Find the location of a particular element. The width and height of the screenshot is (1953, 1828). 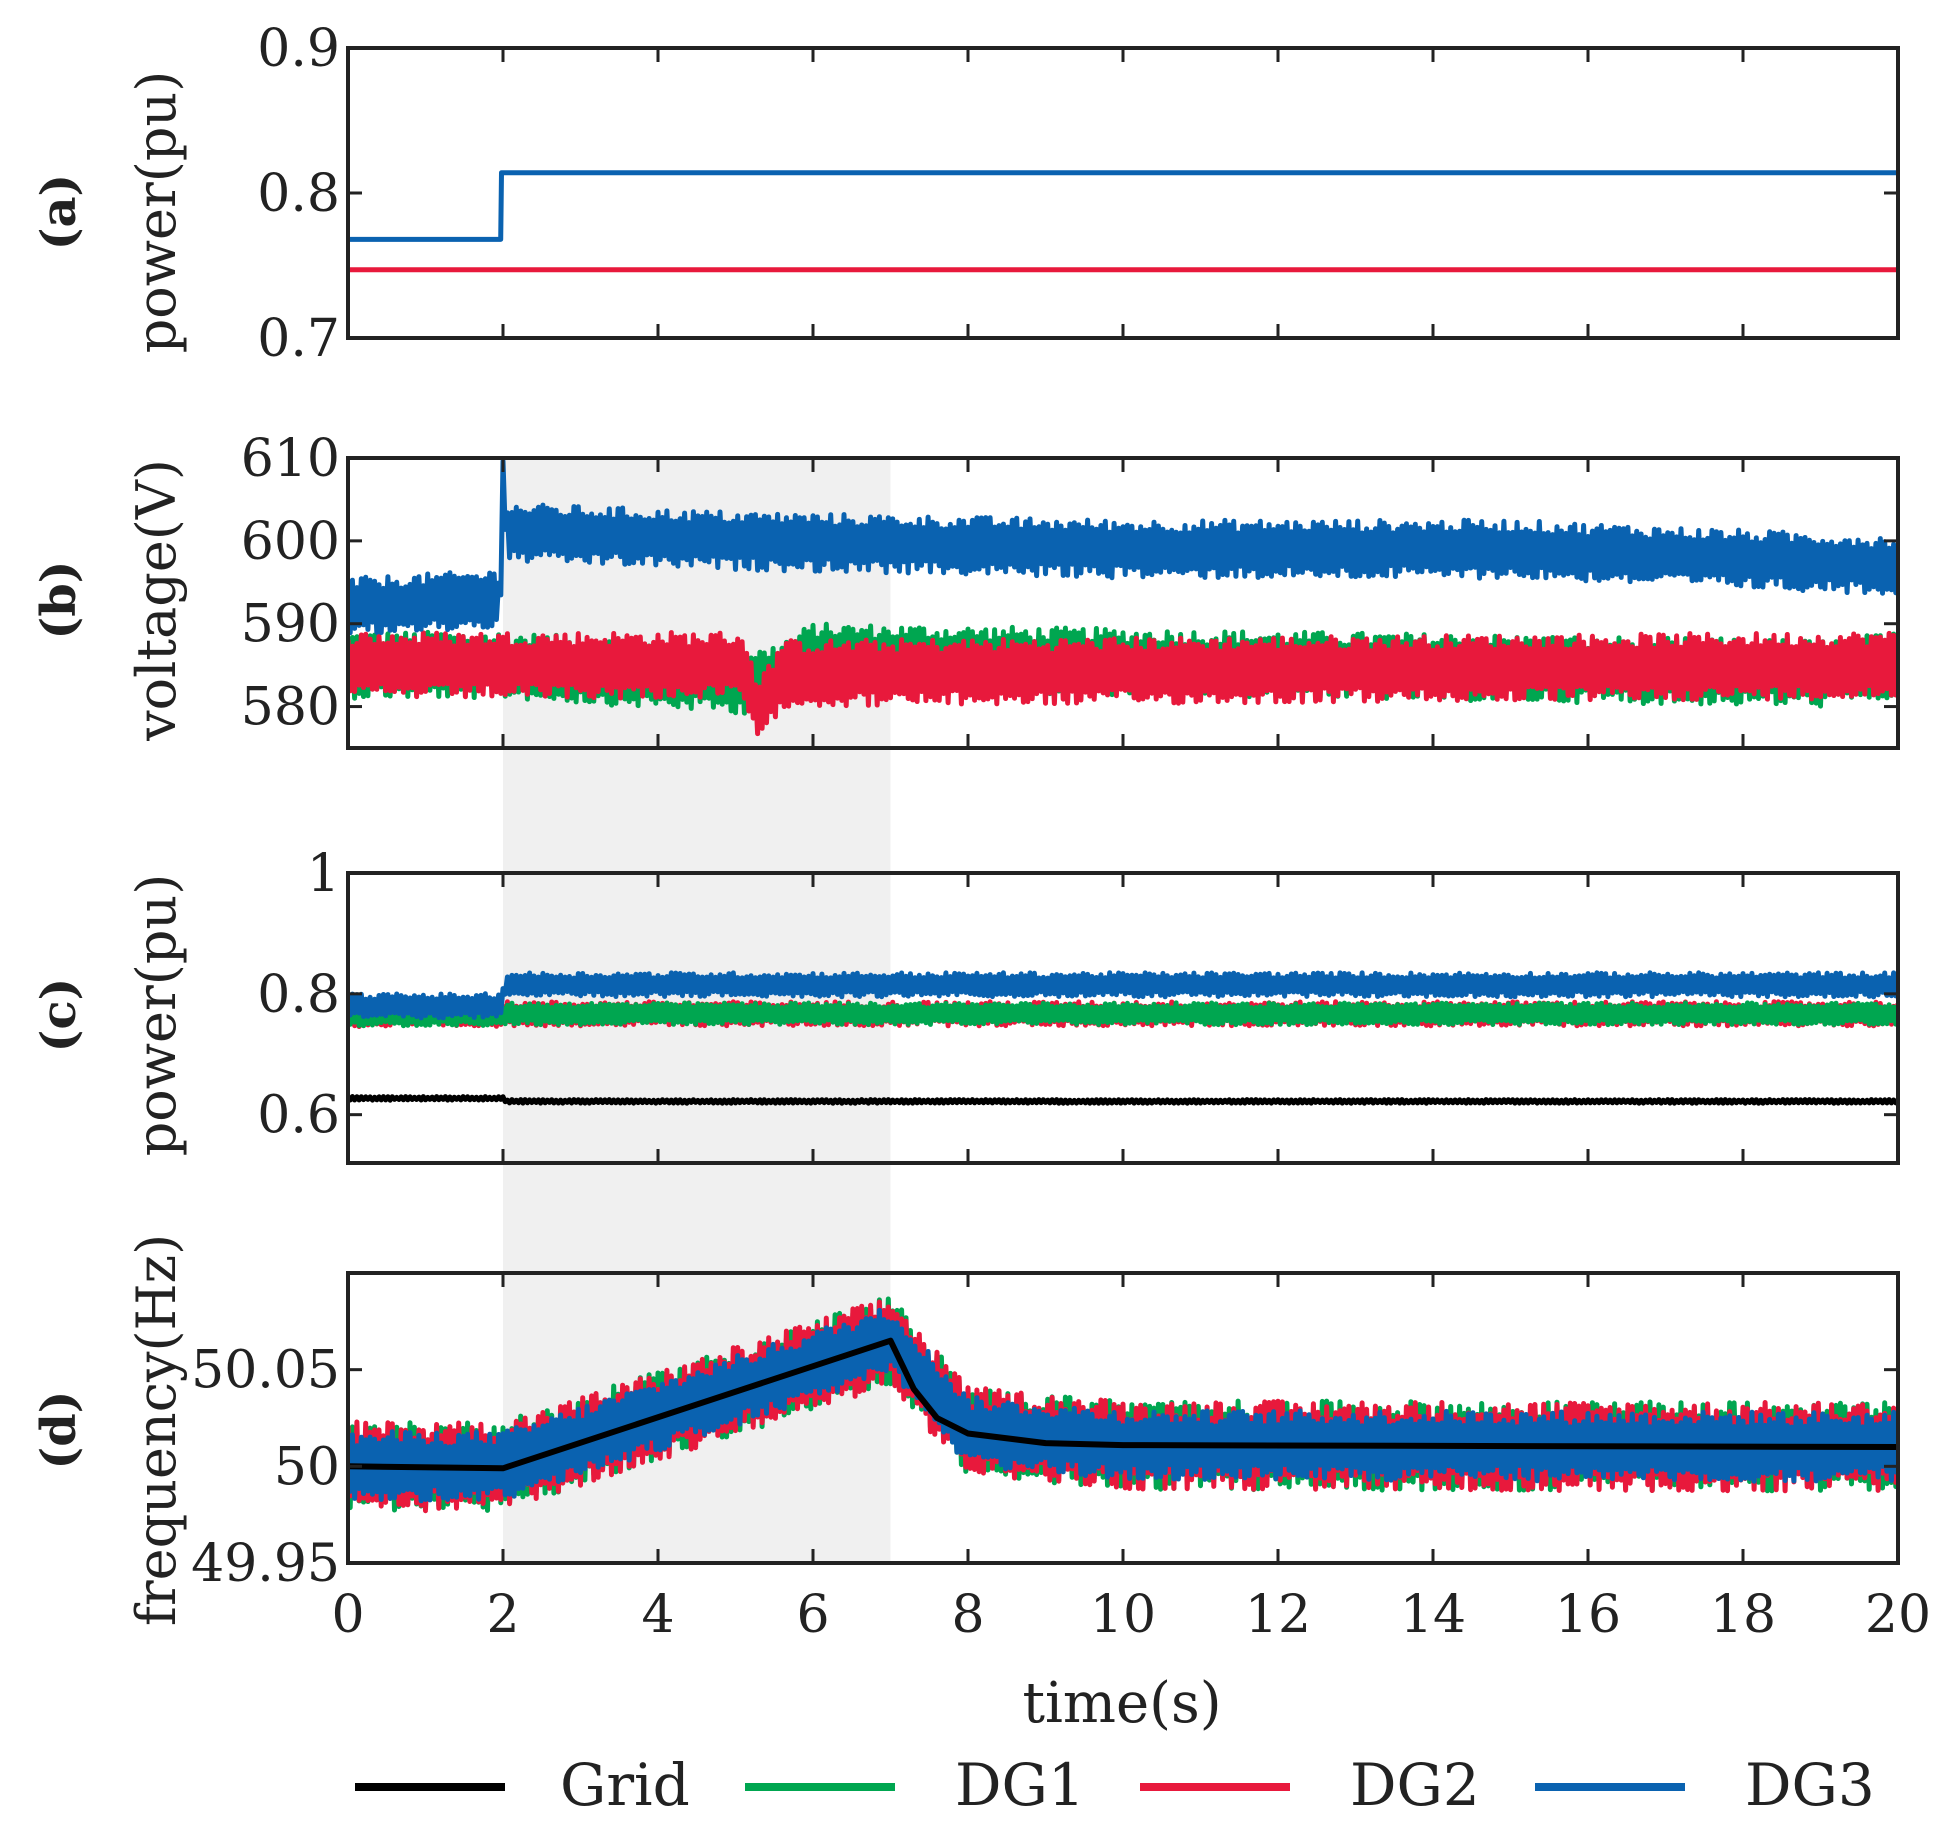

panel-a-label: (a) is located at coordinates (59, 212).